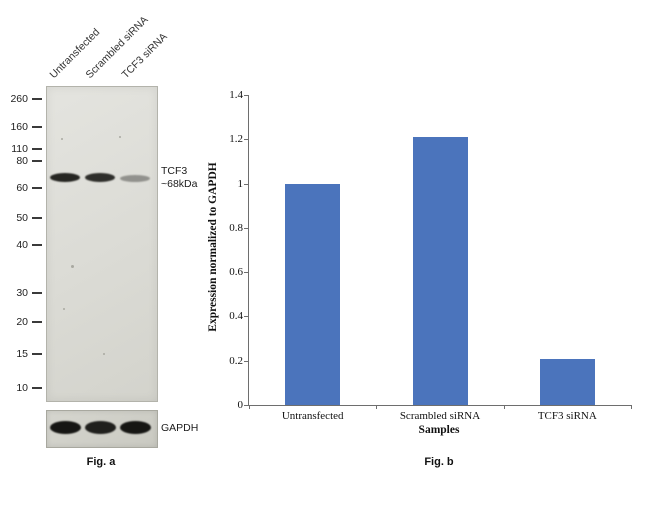 The height and width of the screenshot is (514, 650). What do you see at coordinates (236, 316) in the screenshot?
I see `y-axis-tick-label: 0.4` at bounding box center [236, 316].